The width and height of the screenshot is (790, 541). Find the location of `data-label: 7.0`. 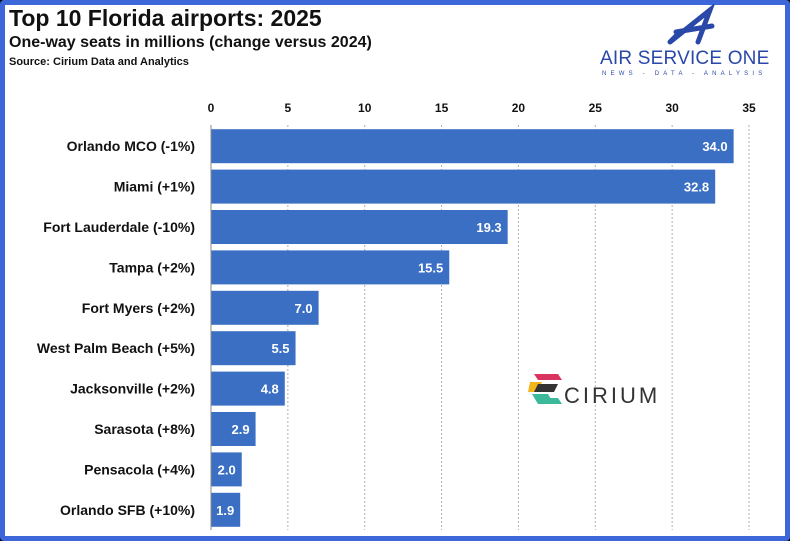

data-label: 7.0 is located at coordinates (304, 308).